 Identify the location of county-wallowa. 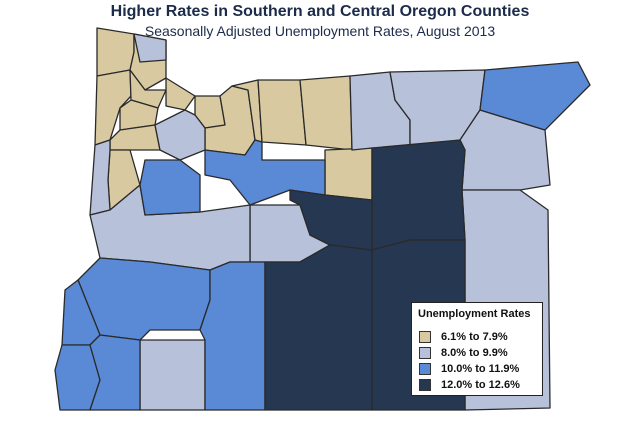
(535, 96).